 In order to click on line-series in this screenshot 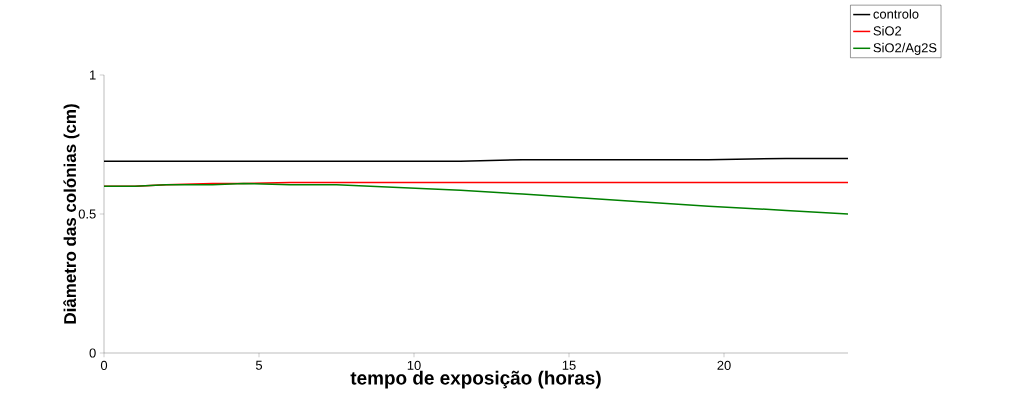, I will do `click(476, 198)`.